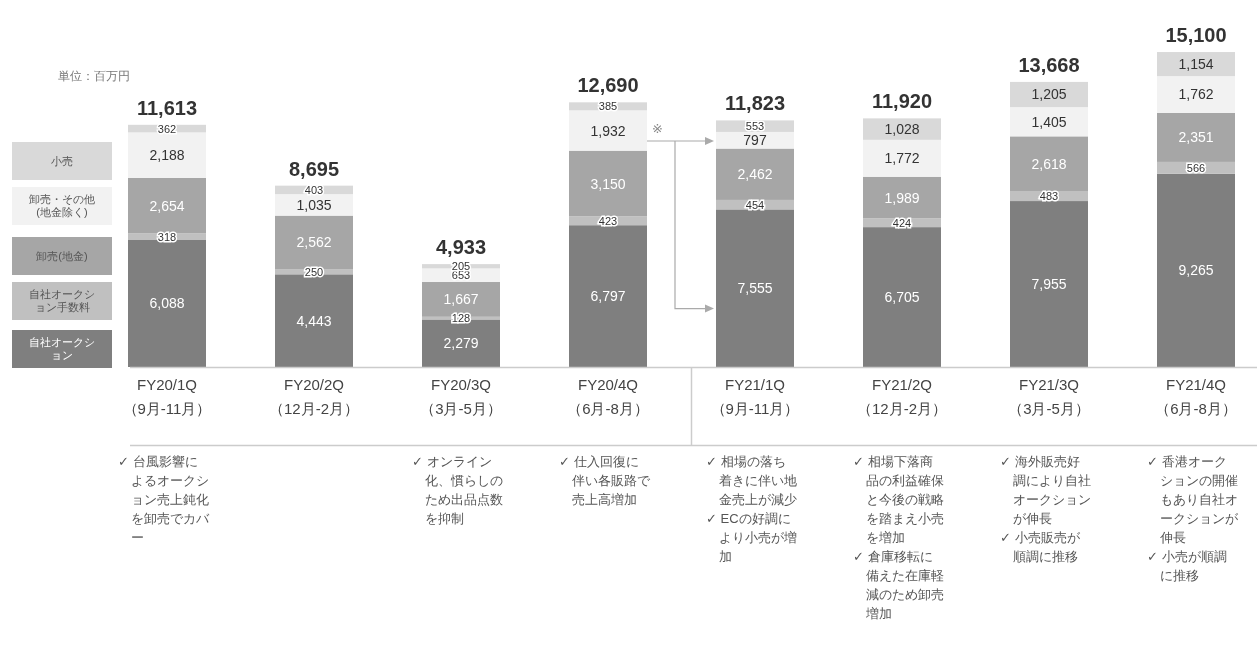 The width and height of the screenshot is (1257, 646). I want to click on text: 卸売・その他(地金除く), so click(62, 206).